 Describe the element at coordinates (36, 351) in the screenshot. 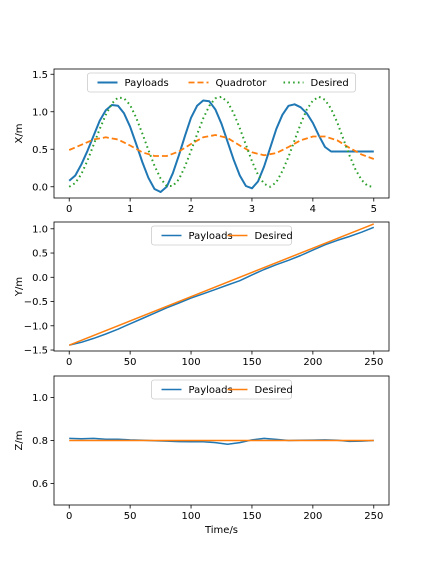

I see `y-tick-label: −1.5` at that location.